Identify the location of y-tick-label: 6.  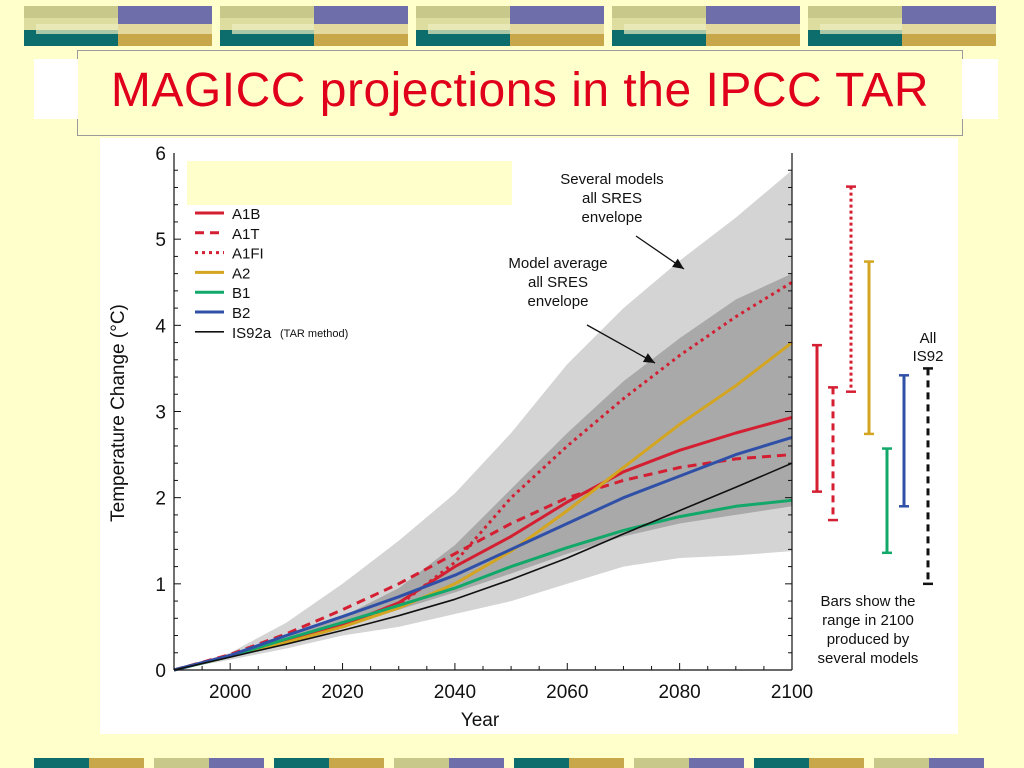
(160, 154).